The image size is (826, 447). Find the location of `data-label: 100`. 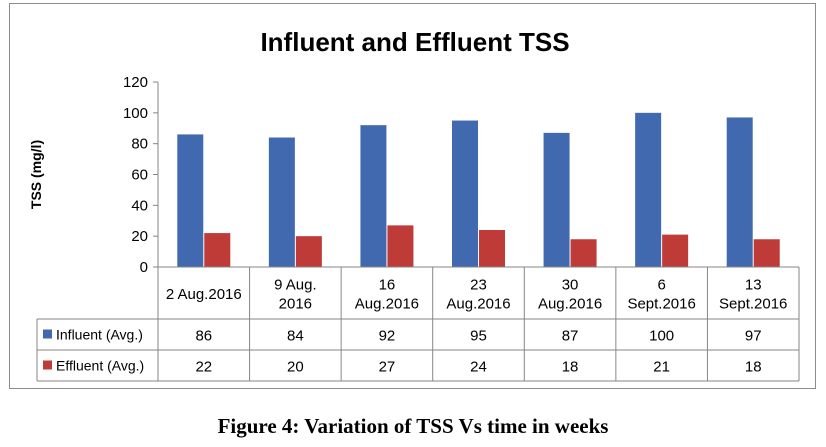

data-label: 100 is located at coordinates (661, 336).